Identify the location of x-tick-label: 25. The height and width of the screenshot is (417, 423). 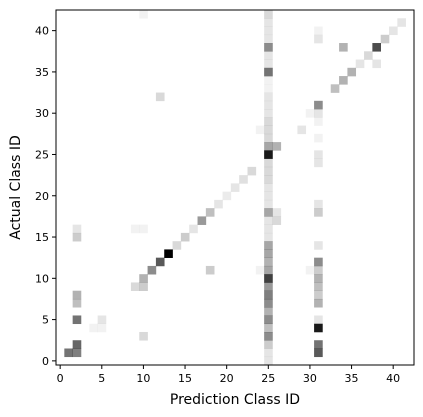
(268, 378).